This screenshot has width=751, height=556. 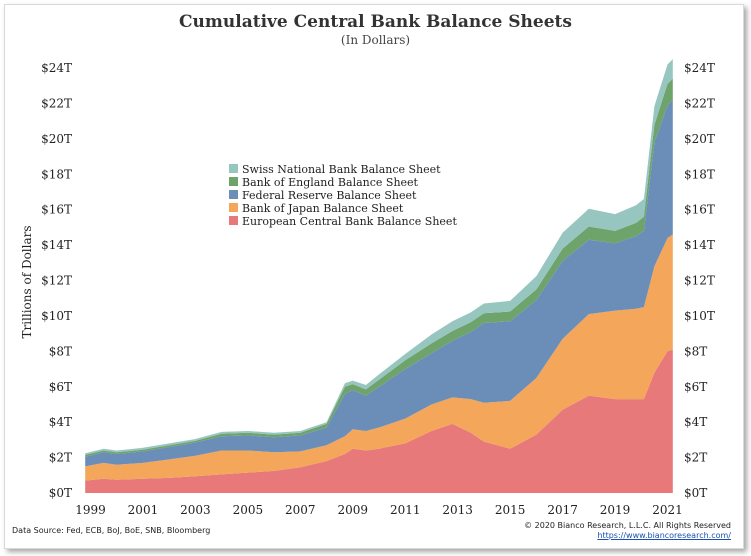 What do you see at coordinates (56, 245) in the screenshot?
I see `y-tick-label-left: $14T` at bounding box center [56, 245].